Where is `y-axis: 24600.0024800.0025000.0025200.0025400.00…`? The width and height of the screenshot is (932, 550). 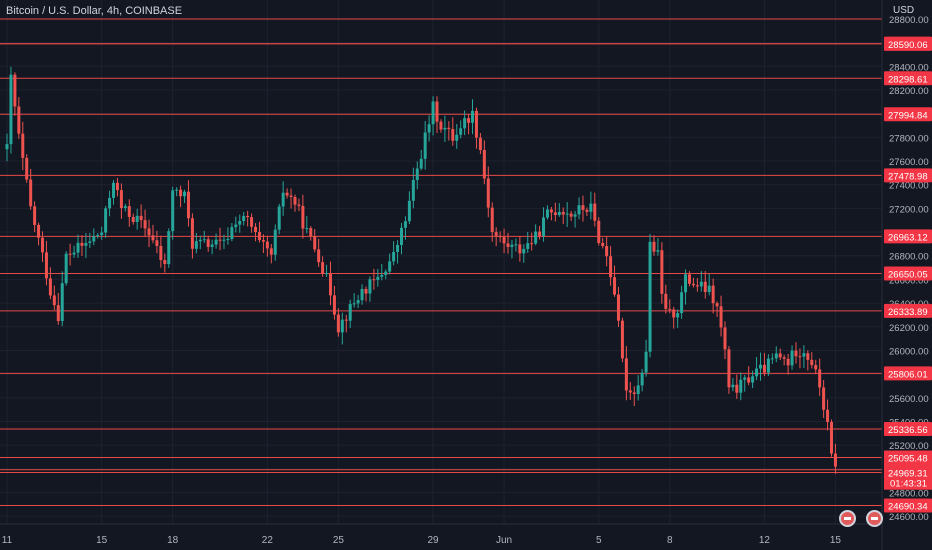
y-axis: 24600.0024800.0025000.0025200.0025400.00… is located at coordinates (906, 275).